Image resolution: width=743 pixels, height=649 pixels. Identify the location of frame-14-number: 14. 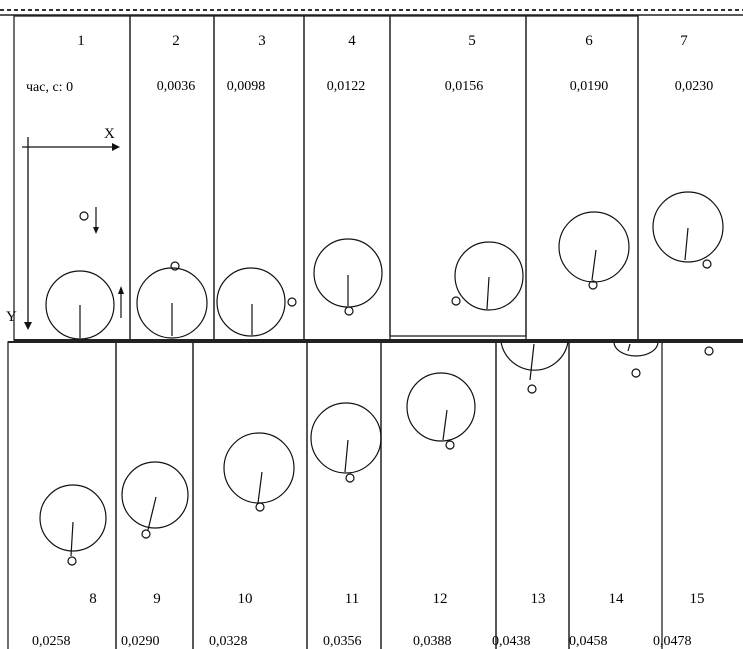
(617, 599).